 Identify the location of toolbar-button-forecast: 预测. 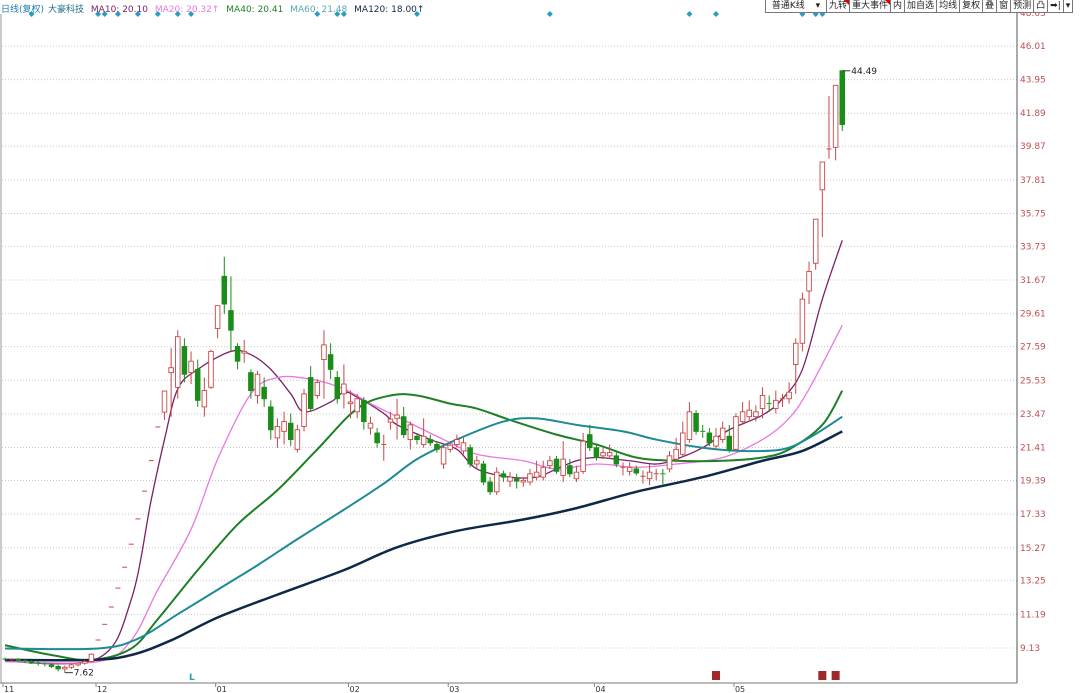
(1022, 6).